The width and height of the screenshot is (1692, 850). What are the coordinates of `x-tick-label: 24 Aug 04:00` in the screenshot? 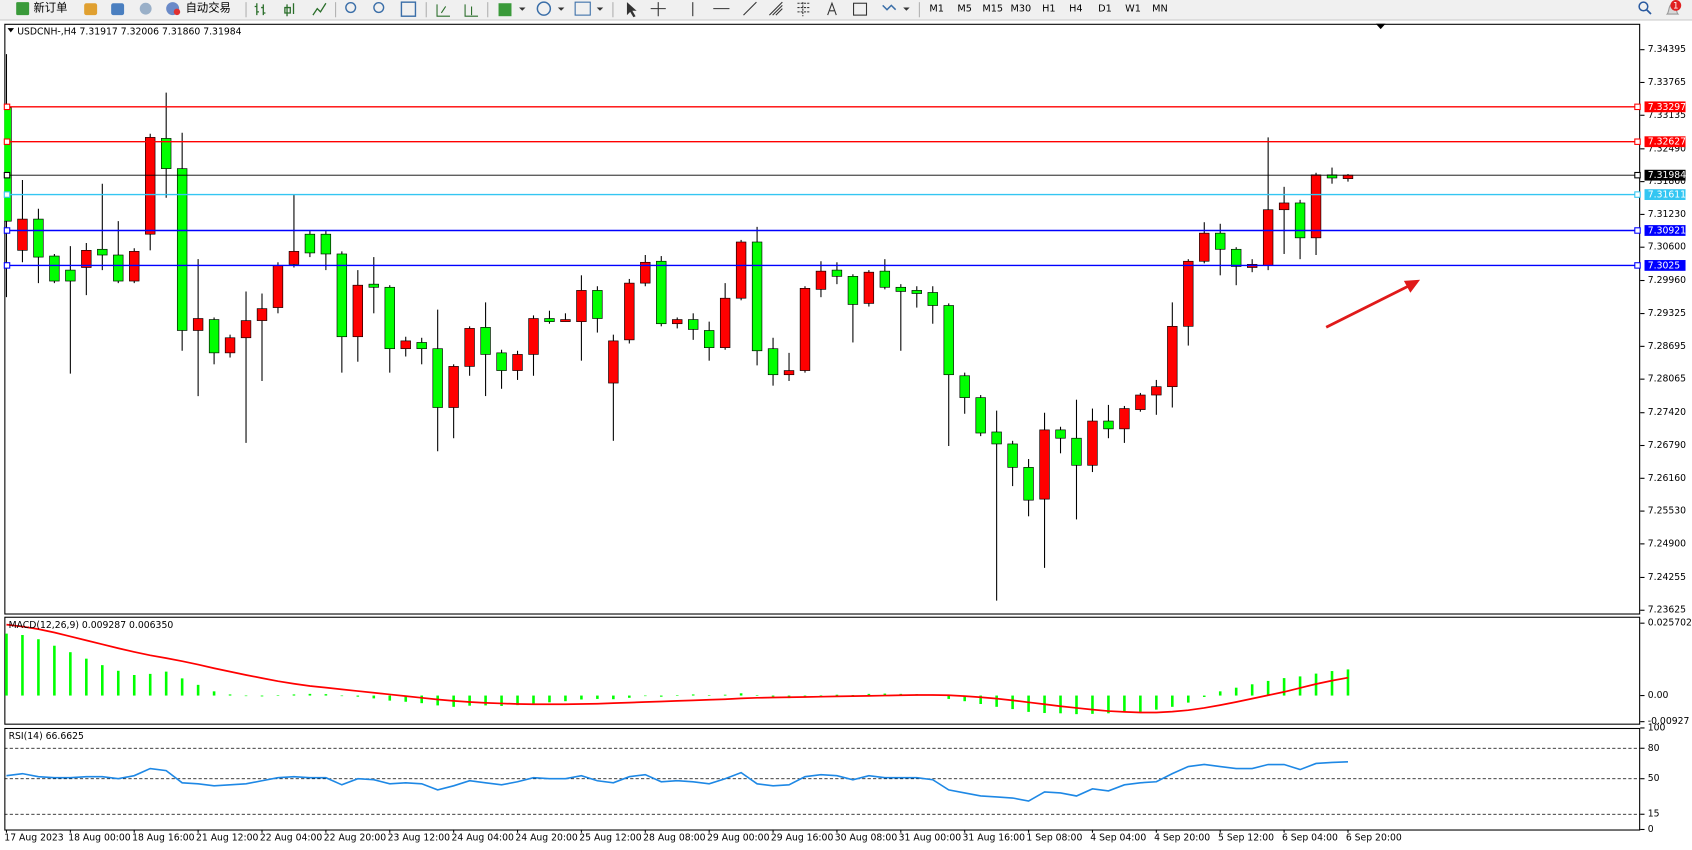 It's located at (482, 838).